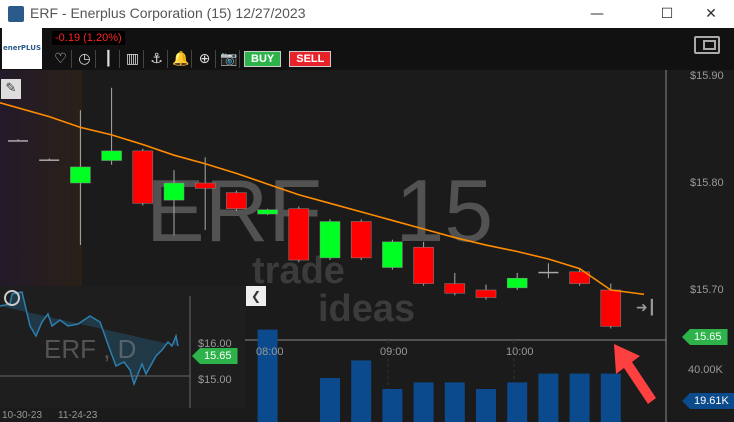 The image size is (734, 422). Describe the element at coordinates (62, 59) in the screenshot. I see `add-watchlist-icon: ♡` at that location.